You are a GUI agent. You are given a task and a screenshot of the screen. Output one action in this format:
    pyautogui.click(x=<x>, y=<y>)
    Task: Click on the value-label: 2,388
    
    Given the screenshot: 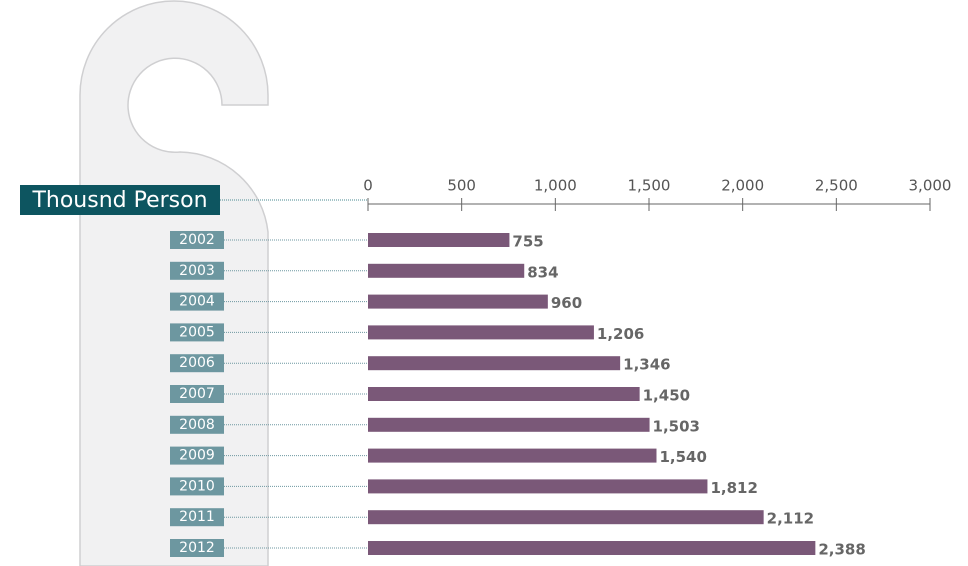 What is the action you would take?
    pyautogui.click(x=841, y=550)
    